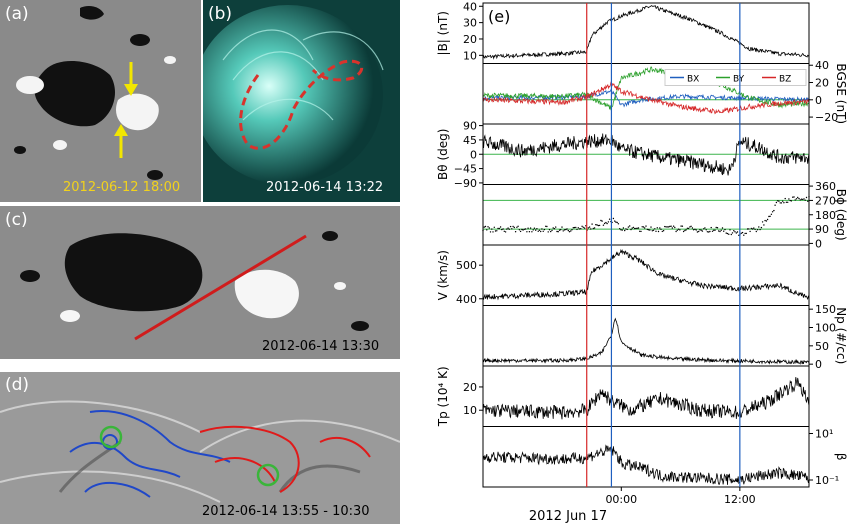 The height and width of the screenshot is (524, 850). I want to click on flux-rope-outline, so click(301, 104).